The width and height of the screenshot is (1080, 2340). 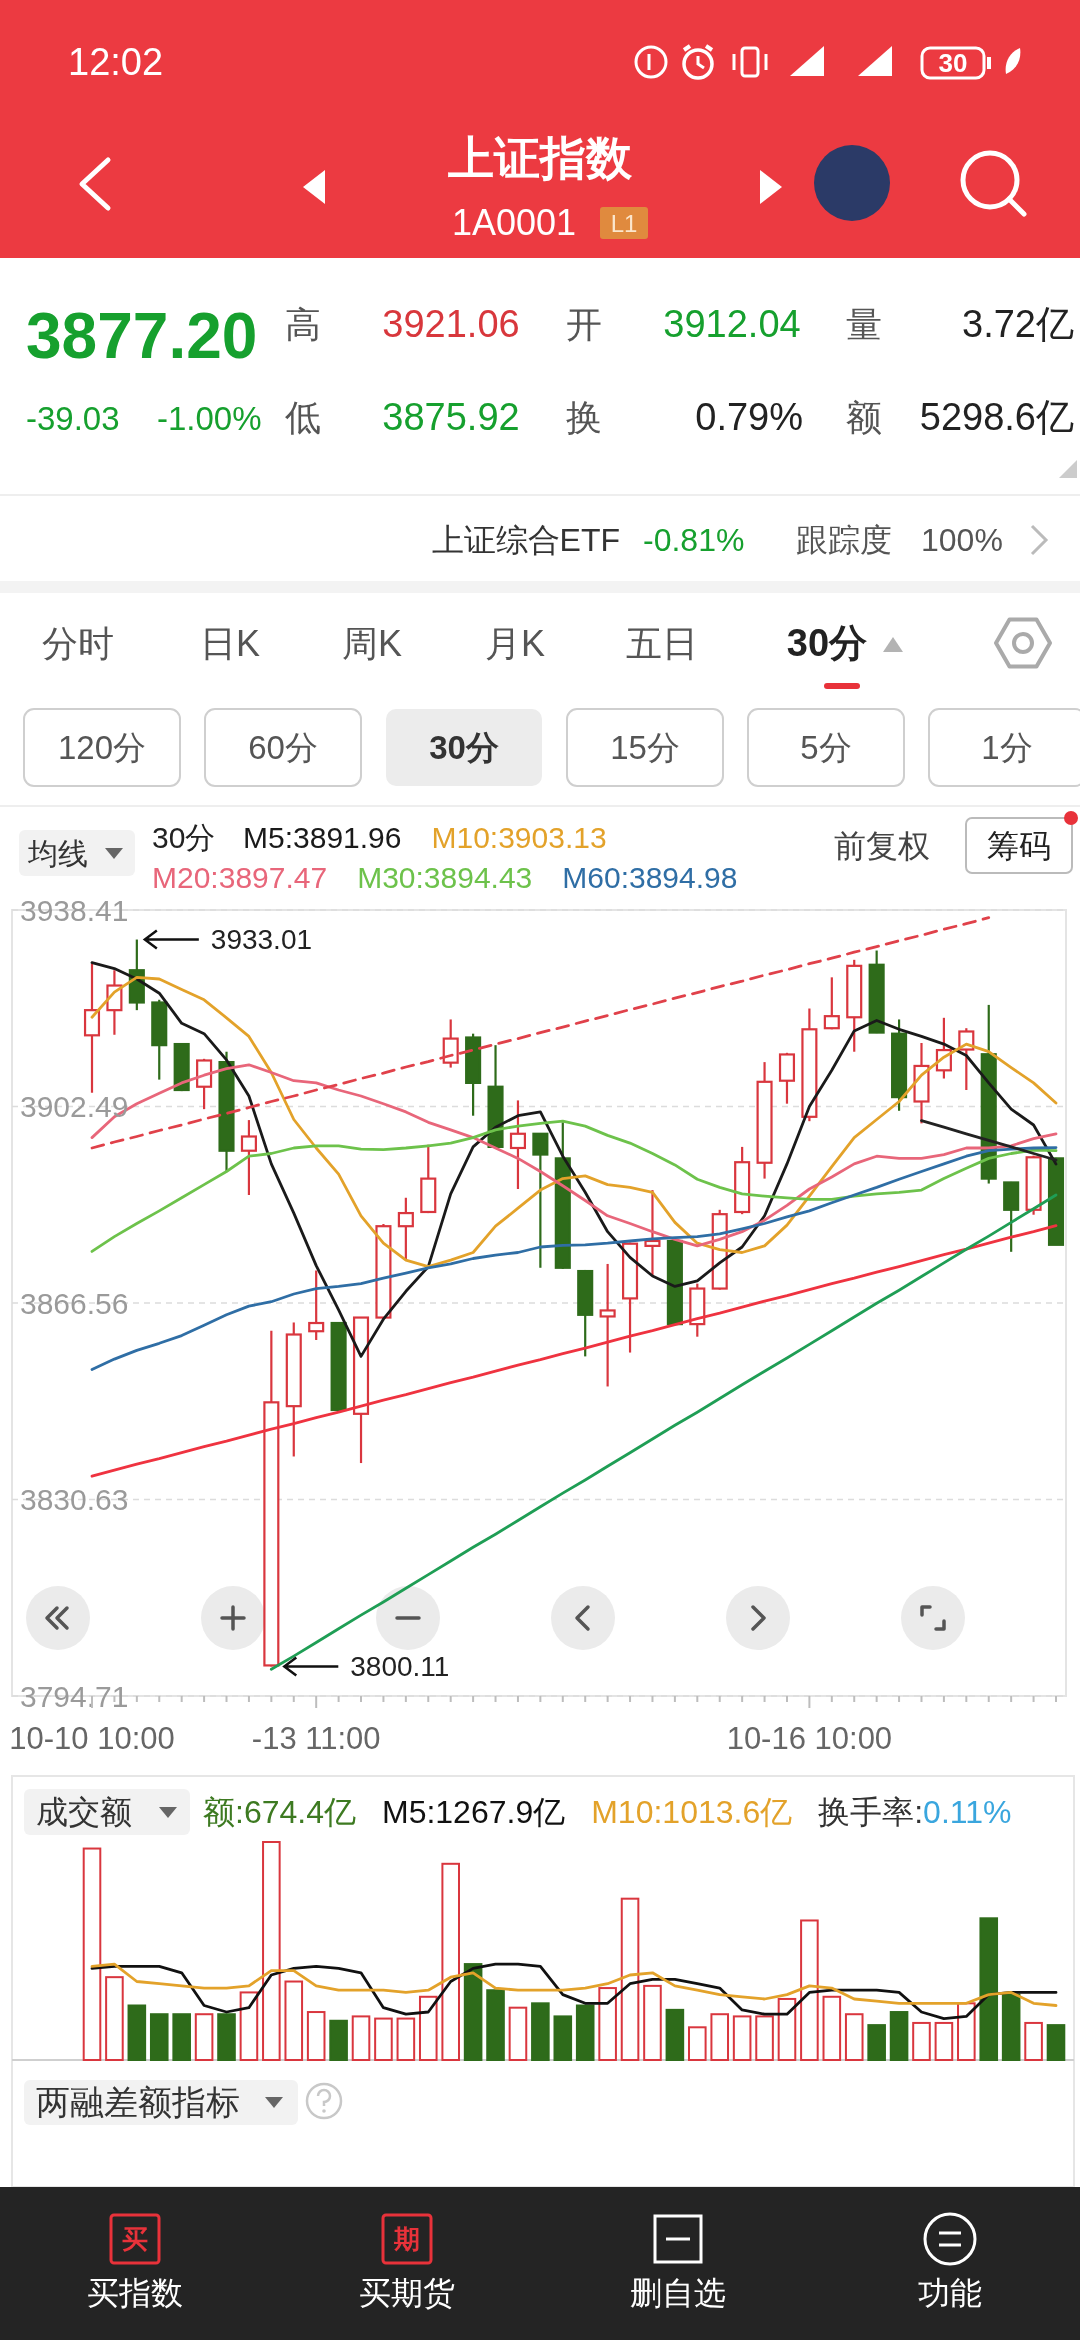 What do you see at coordinates (953, 63) in the screenshot?
I see `text: 30` at bounding box center [953, 63].